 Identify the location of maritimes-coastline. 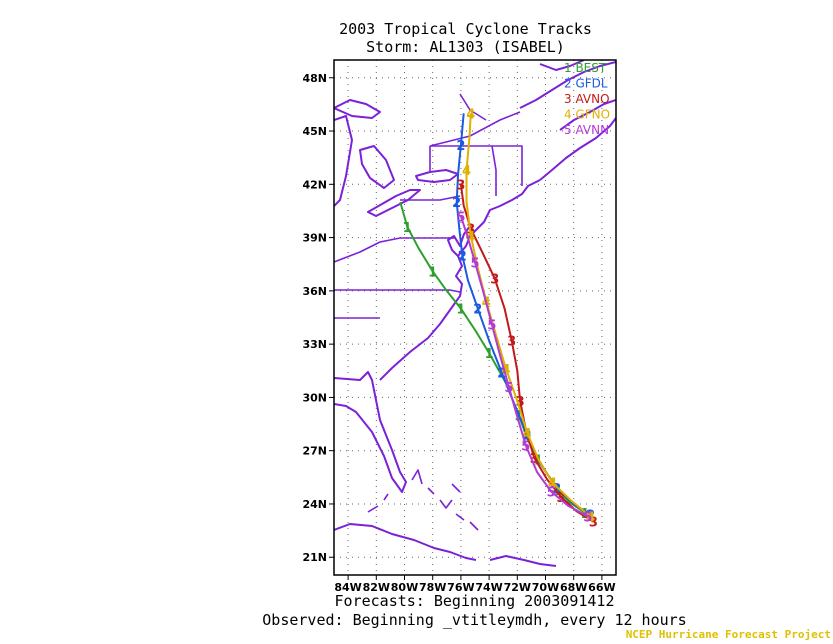
(587, 115).